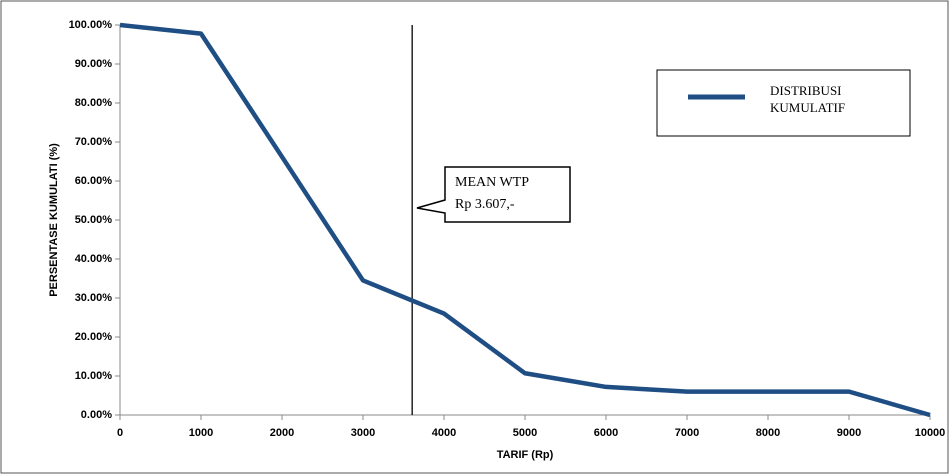 Image resolution: width=950 pixels, height=475 pixels. I want to click on legend-label: DISTRIBUSI KUMULATIF, so click(808, 99).